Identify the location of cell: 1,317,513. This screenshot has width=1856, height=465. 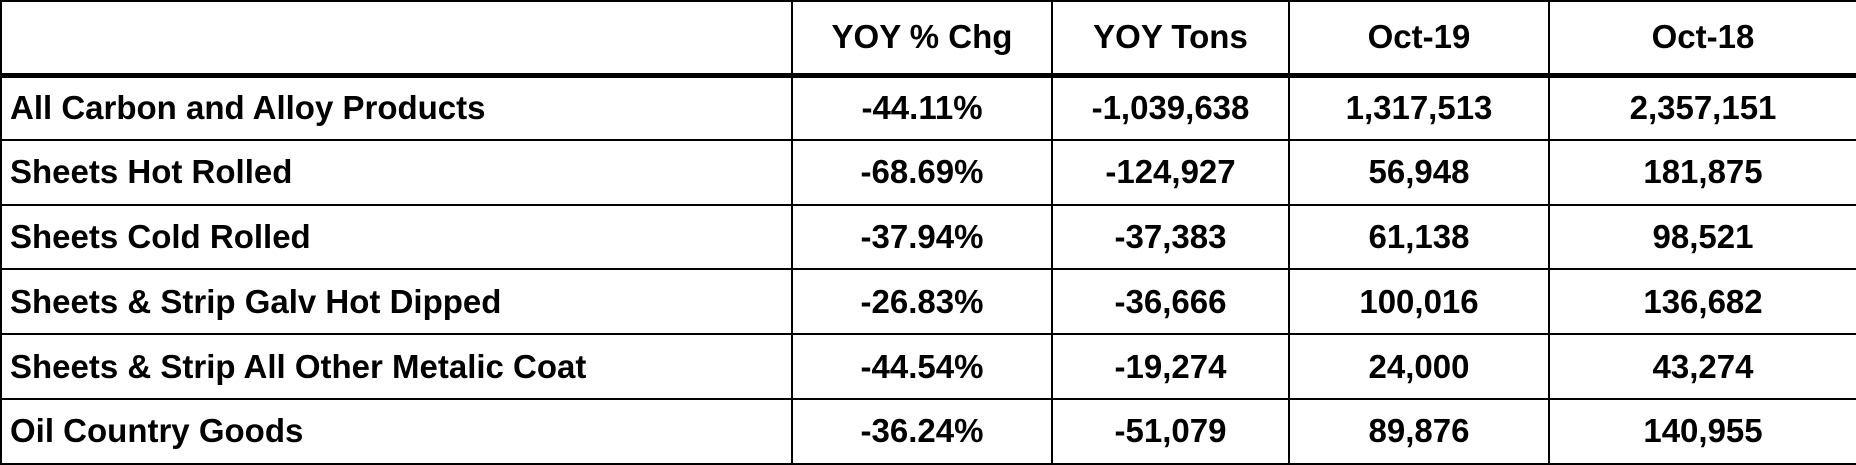
(1419, 107).